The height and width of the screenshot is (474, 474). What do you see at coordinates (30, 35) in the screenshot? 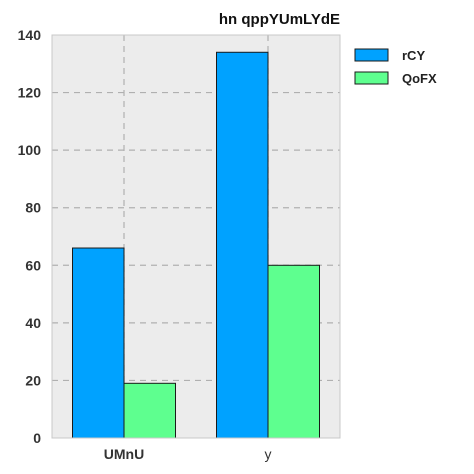
I see `y-tick-label: 140` at bounding box center [30, 35].